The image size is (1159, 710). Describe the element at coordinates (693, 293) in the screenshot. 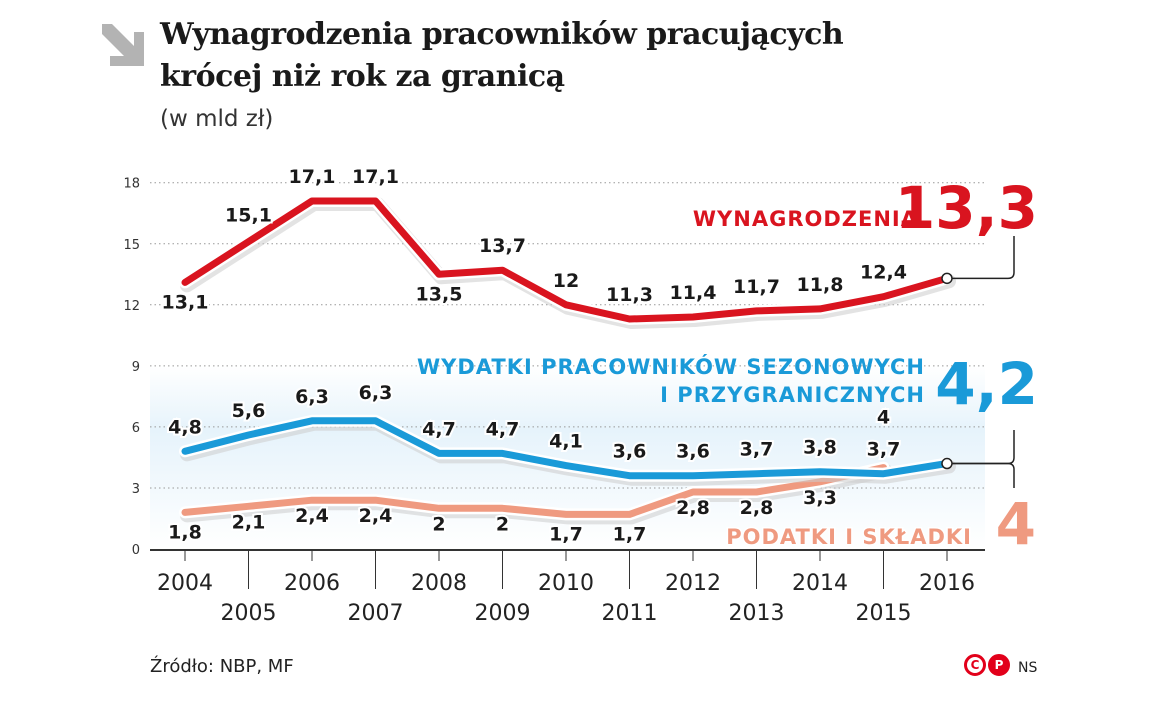

I see `wynagrodzenia-data-label: 11,4` at that location.